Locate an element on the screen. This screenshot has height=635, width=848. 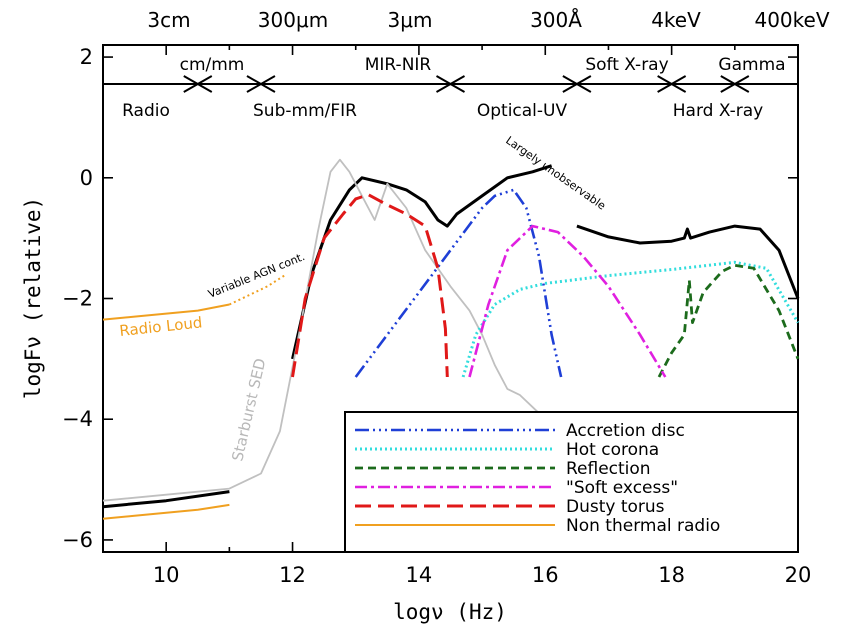
variable-agn-cont-curve is located at coordinates (257, 289).